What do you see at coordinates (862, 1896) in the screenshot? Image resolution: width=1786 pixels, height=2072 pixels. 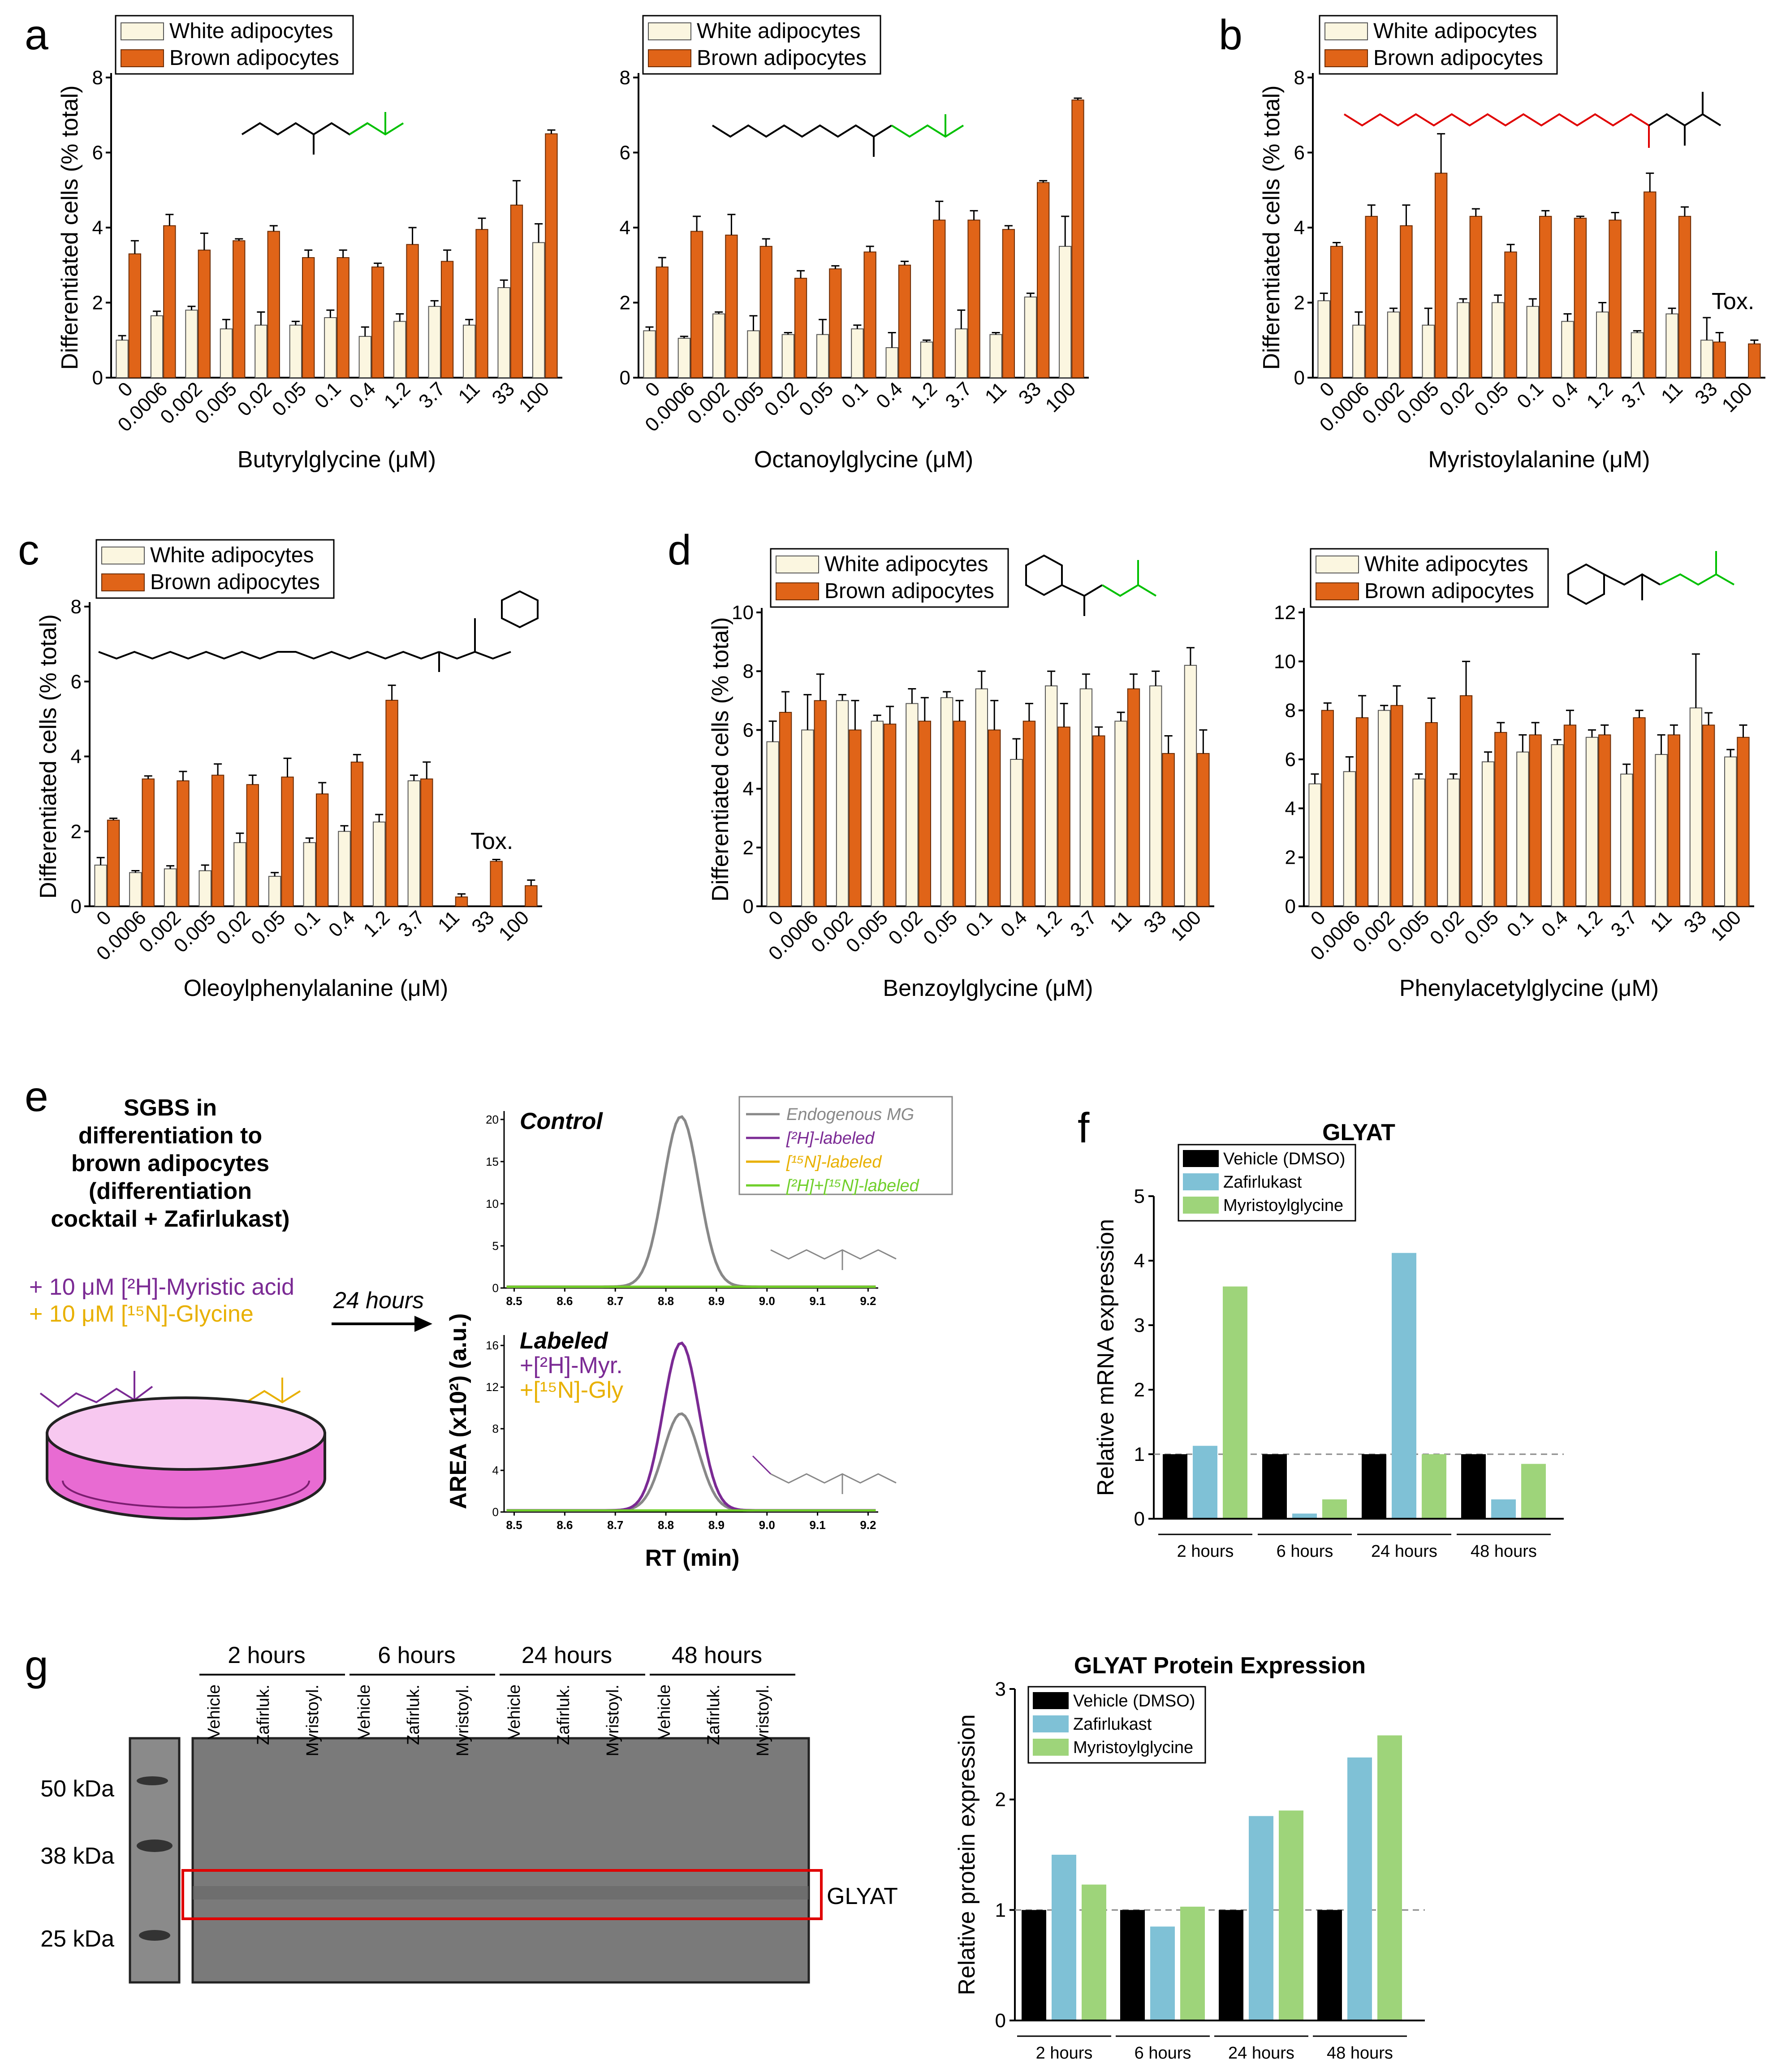 I see `glyat-band-label: GLYAT` at bounding box center [862, 1896].